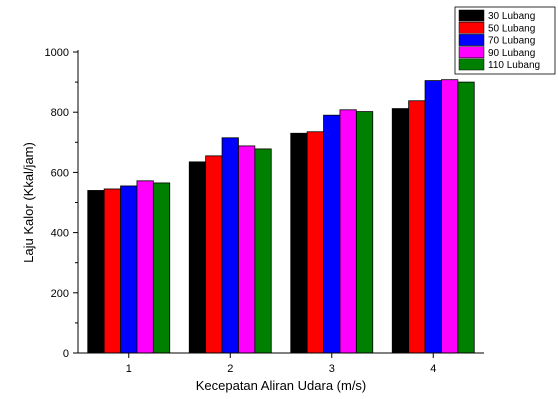 The height and width of the screenshot is (399, 558). What do you see at coordinates (332, 369) in the screenshot?
I see `x-tick-label: 3` at bounding box center [332, 369].